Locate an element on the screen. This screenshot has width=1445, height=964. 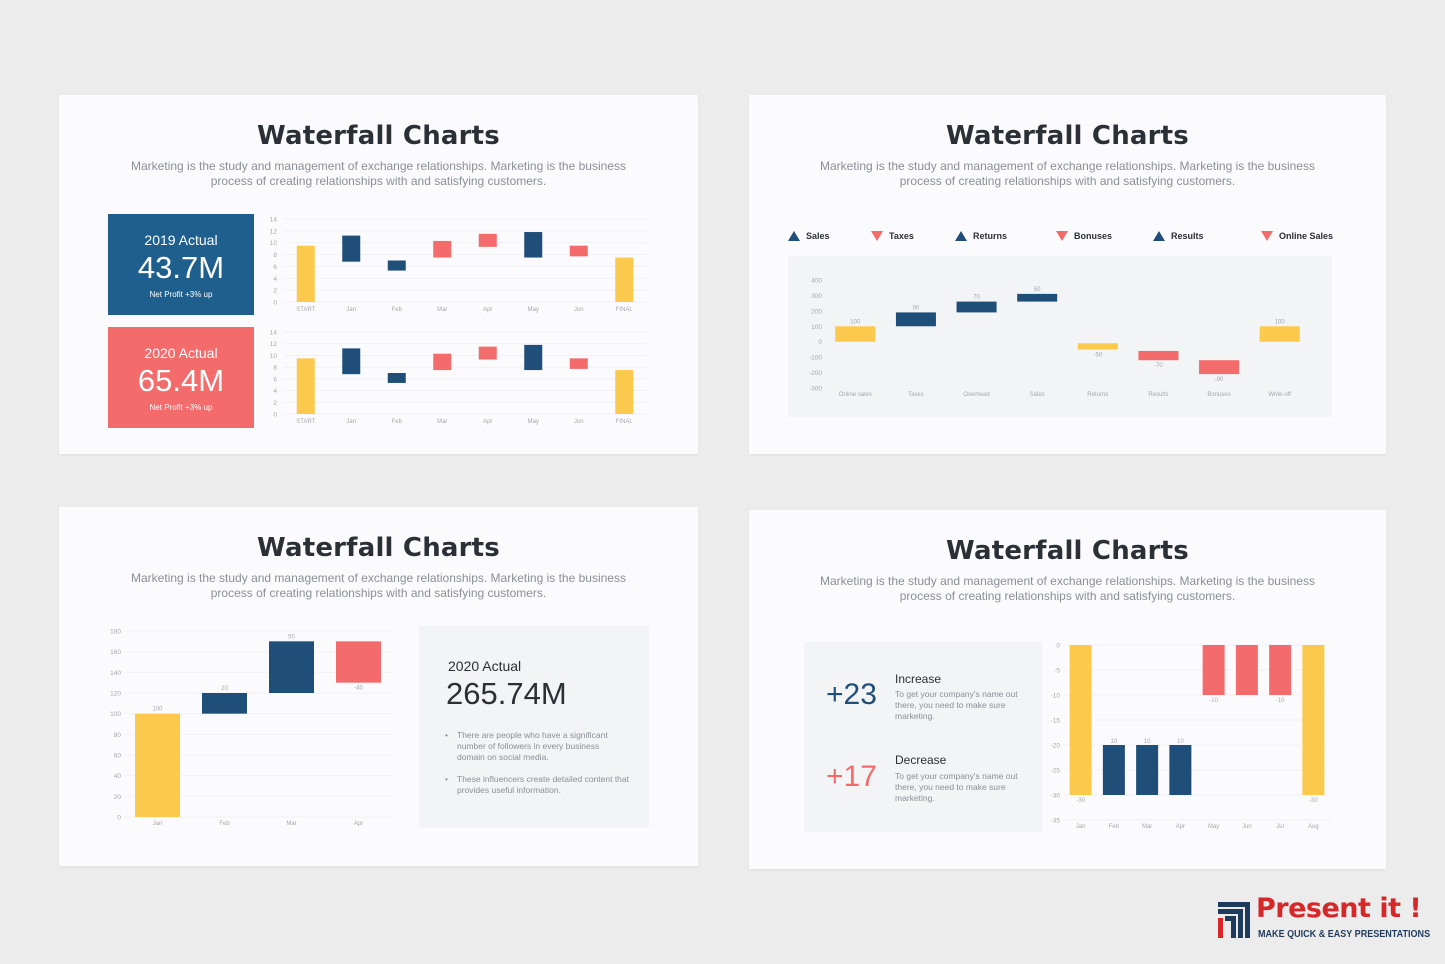
panel-value: 265.74M is located at coordinates (506, 693).